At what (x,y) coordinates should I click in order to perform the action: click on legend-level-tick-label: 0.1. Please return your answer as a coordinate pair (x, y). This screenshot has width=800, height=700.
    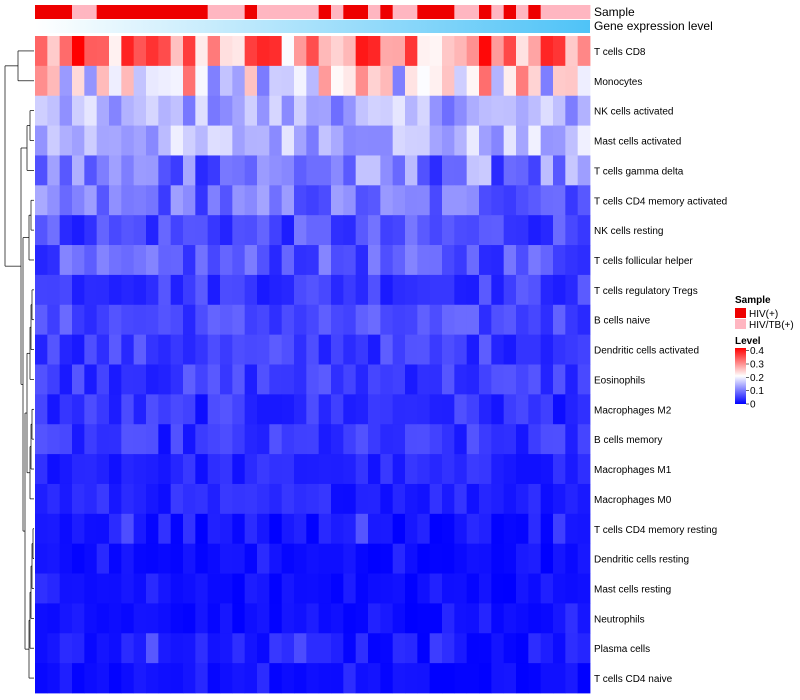
    Looking at the image, I should click on (757, 391).